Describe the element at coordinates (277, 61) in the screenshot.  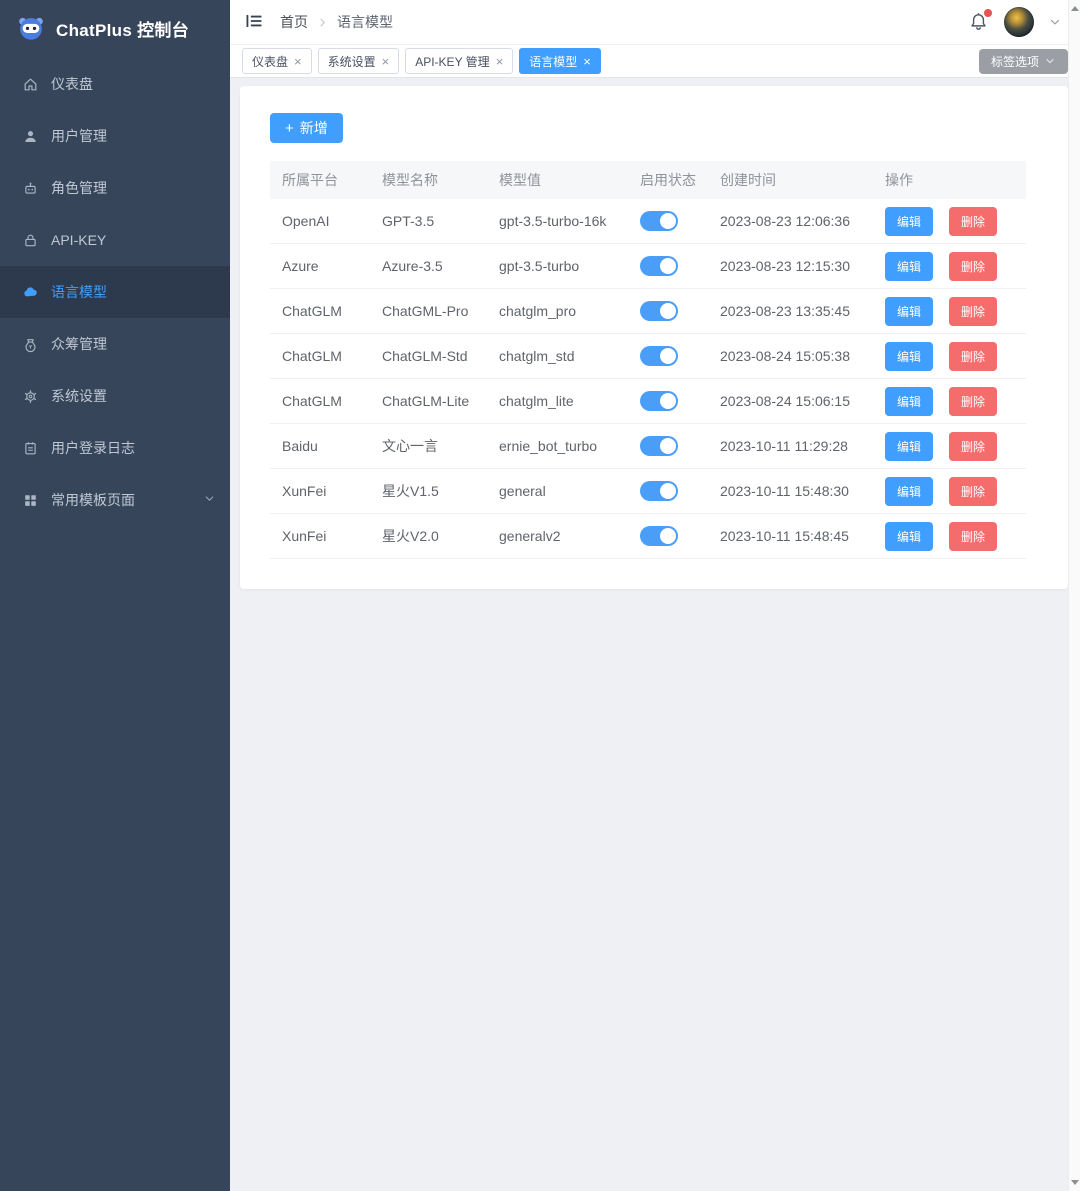
I see `tab: 仪表盘 ×` at that location.